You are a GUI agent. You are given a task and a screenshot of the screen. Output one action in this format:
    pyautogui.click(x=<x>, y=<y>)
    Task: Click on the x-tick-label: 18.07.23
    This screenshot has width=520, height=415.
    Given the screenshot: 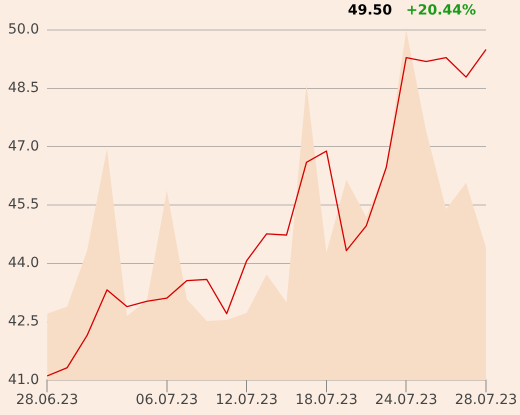 What is the action you would take?
    pyautogui.click(x=326, y=400)
    